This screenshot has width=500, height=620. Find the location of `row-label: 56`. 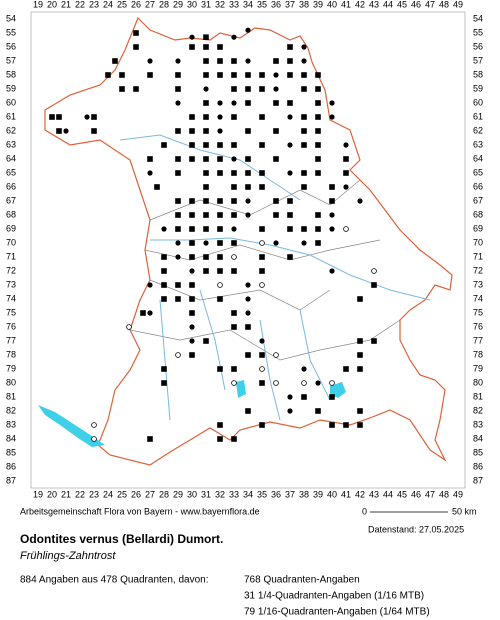

row-label: 56 is located at coordinates (11, 46).